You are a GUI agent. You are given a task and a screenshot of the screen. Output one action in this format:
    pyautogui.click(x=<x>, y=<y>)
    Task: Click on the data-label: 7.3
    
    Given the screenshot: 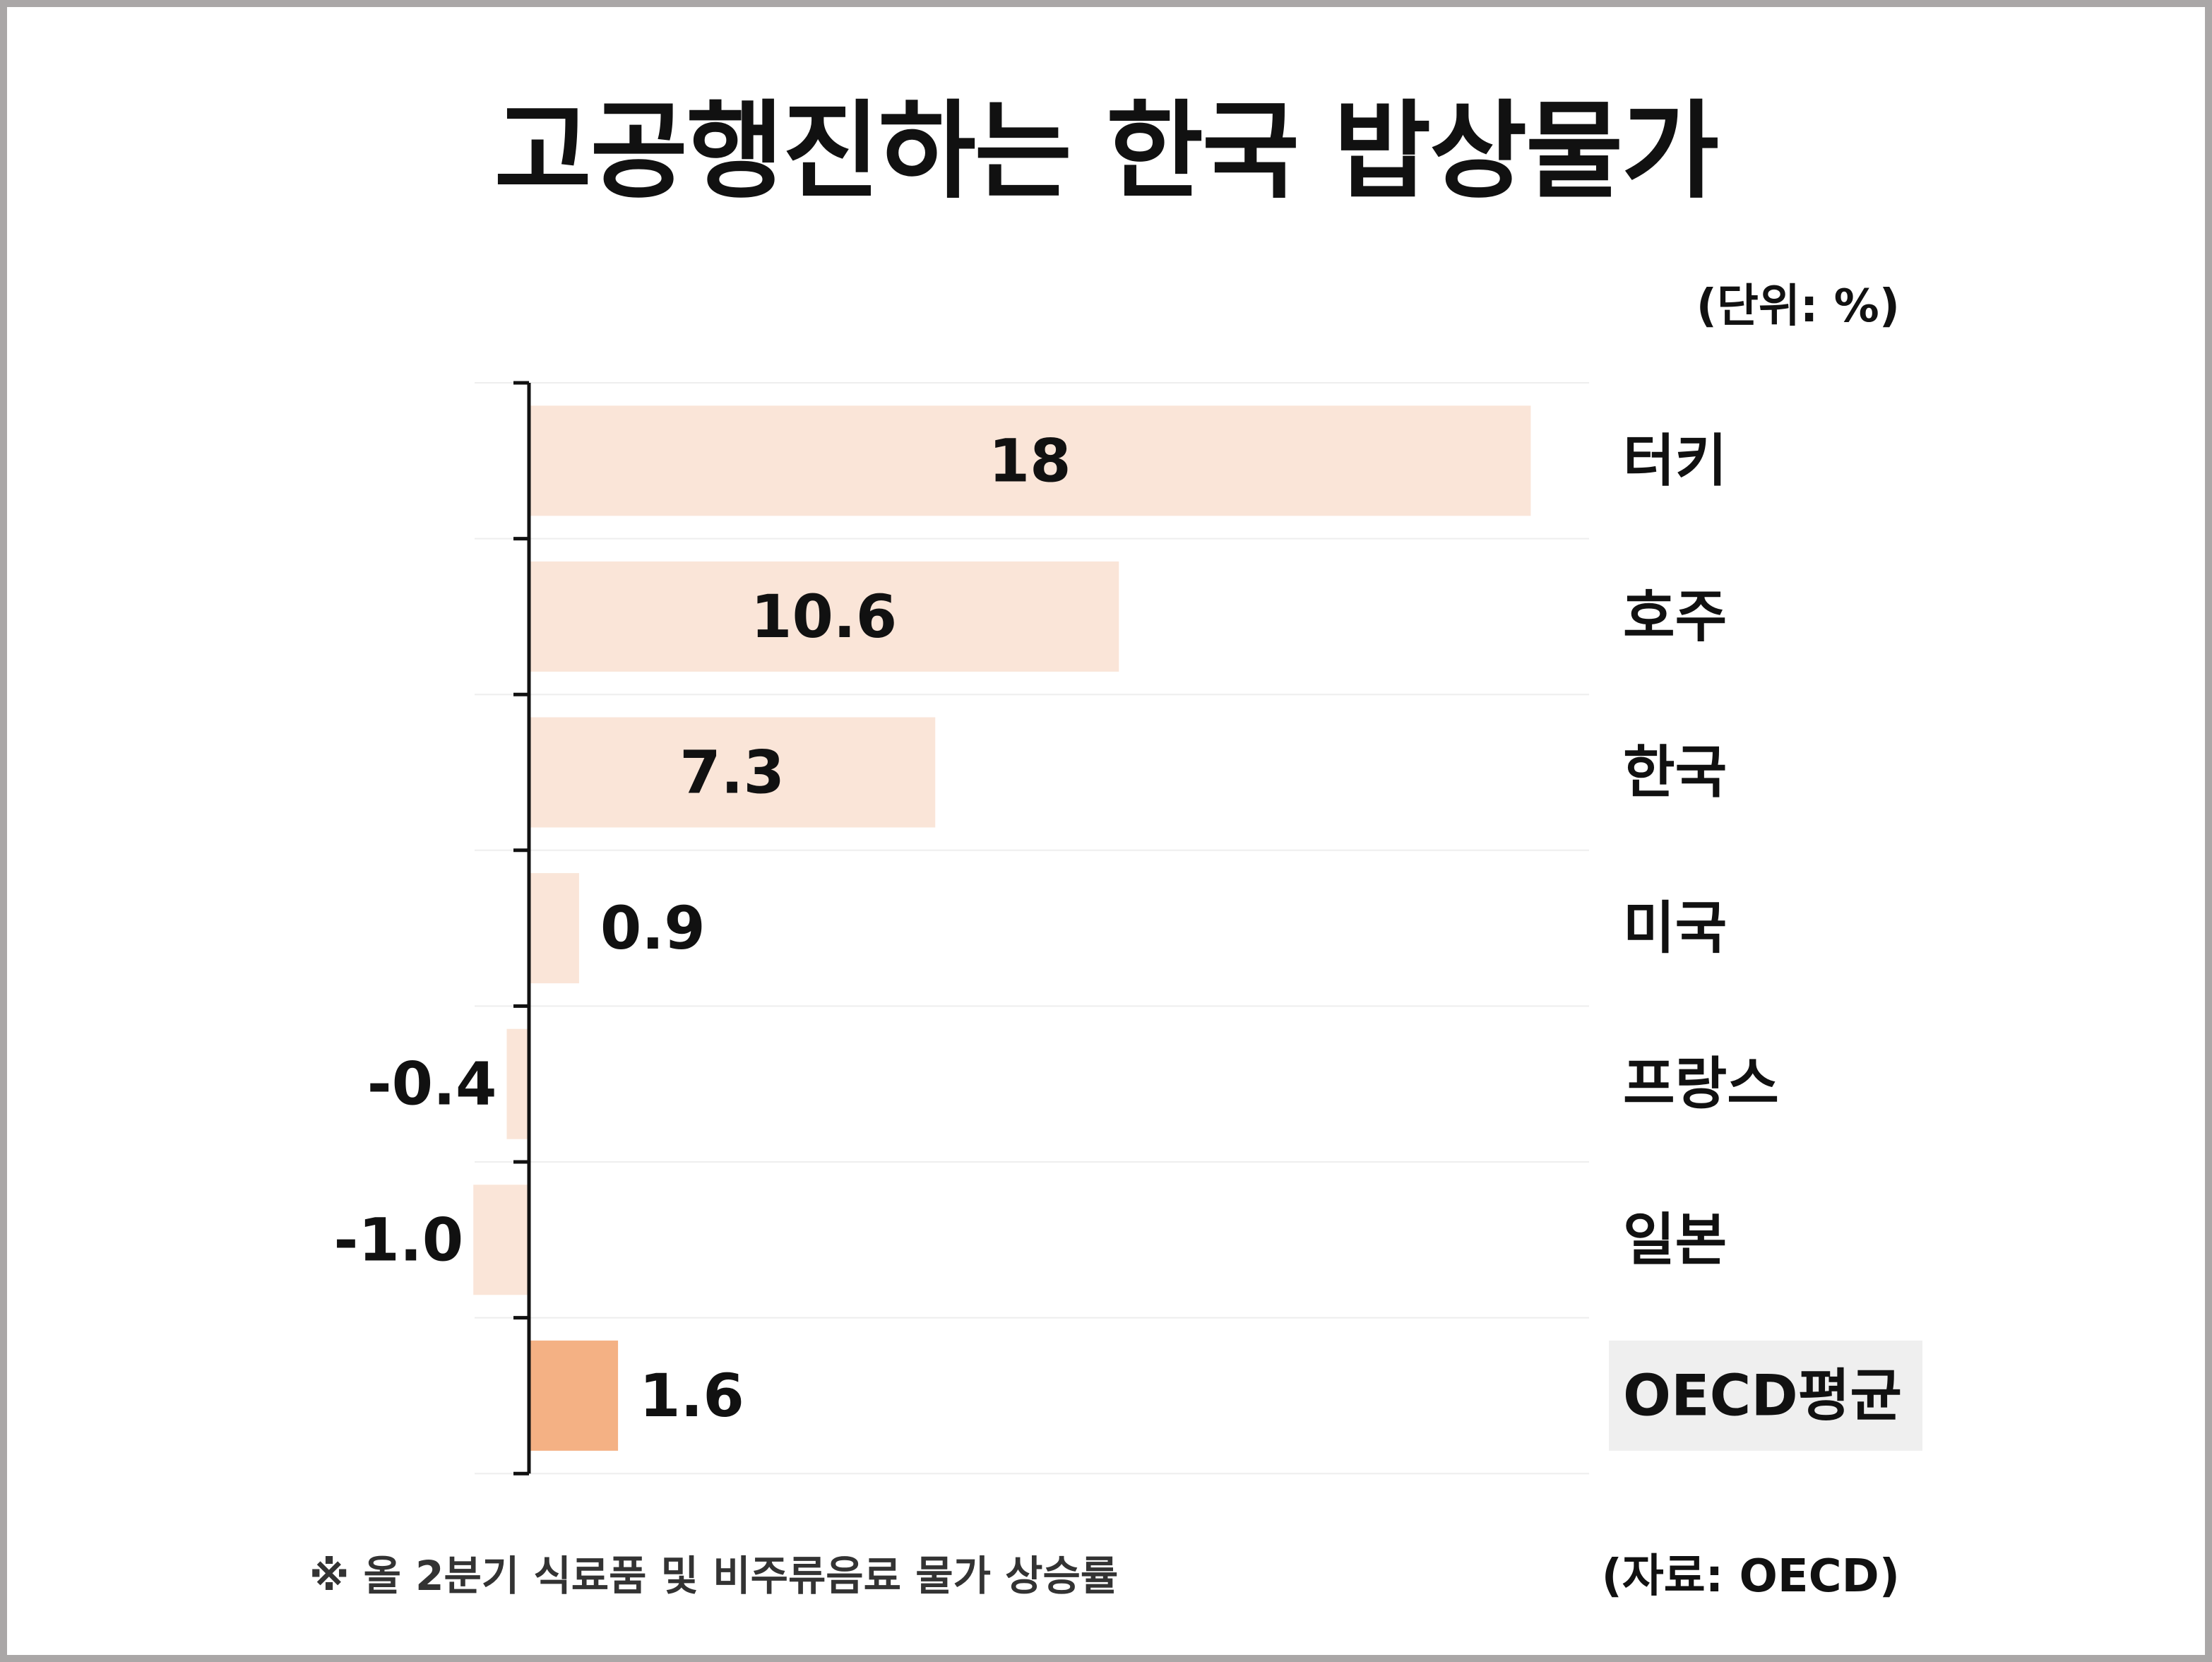 What is the action you would take?
    pyautogui.click(x=732, y=773)
    